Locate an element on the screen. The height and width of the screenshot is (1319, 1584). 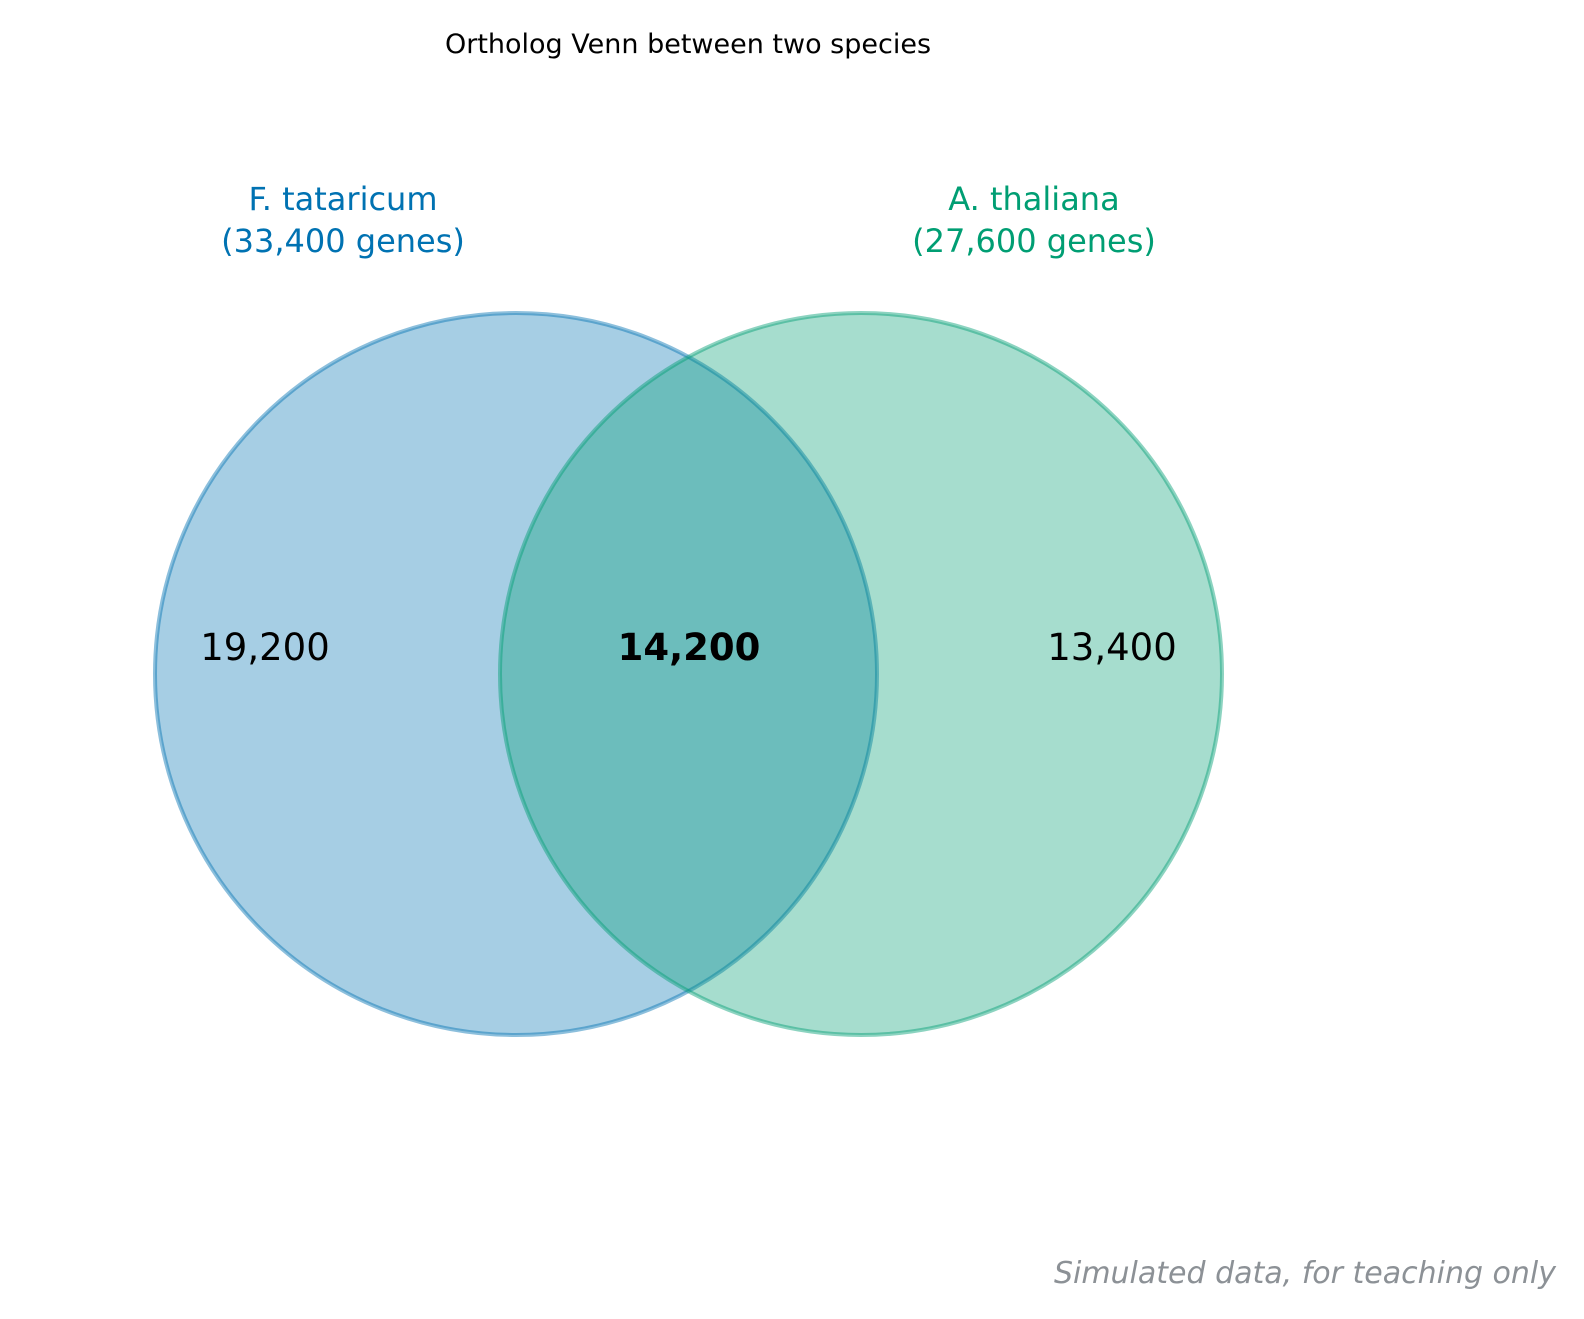
set-label-a-thaliana-total: (27,600 genes) is located at coordinates (1034, 241).